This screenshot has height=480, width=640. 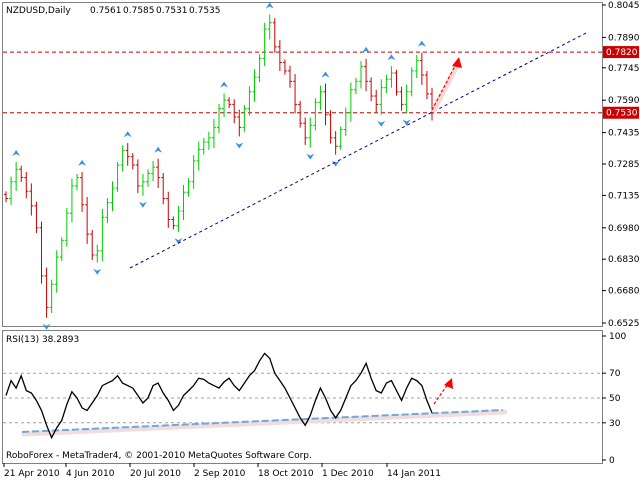 What do you see at coordinates (624, 165) in the screenshot?
I see `price-tick-label: 0.7285` at bounding box center [624, 165].